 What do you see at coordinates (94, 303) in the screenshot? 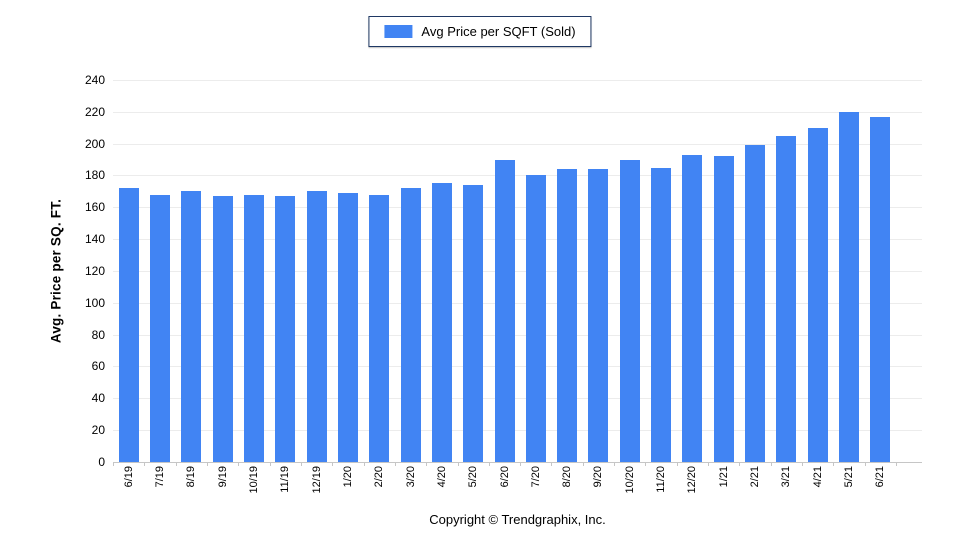
I see `y-tick-label: 100` at bounding box center [94, 303].